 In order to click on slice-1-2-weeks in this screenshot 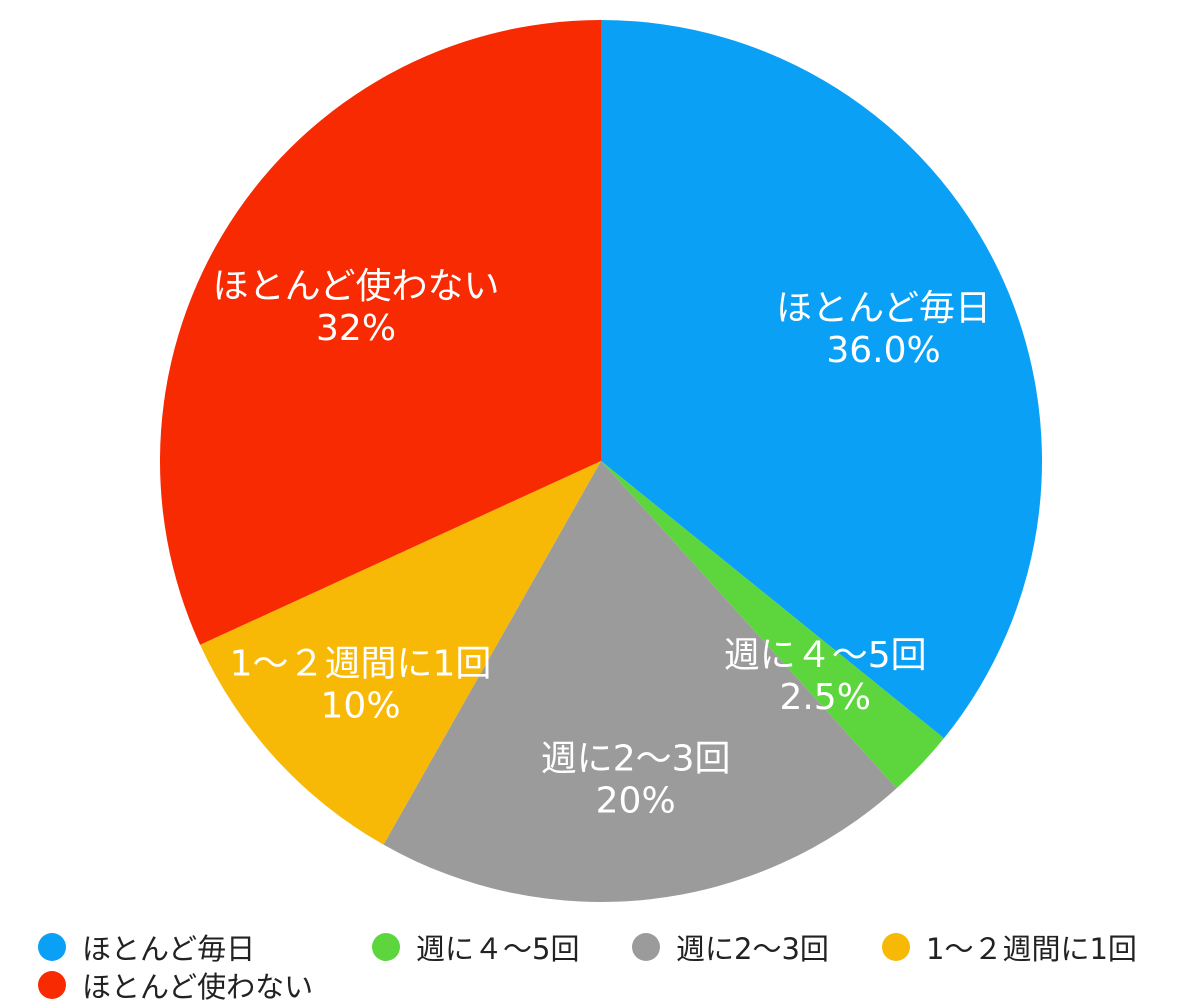, I will do `click(400, 653)`.